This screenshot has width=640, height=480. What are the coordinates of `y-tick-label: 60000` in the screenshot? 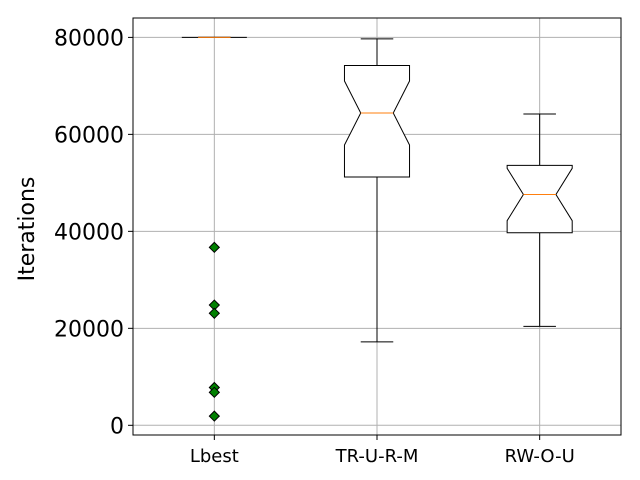 It's located at (89, 135).